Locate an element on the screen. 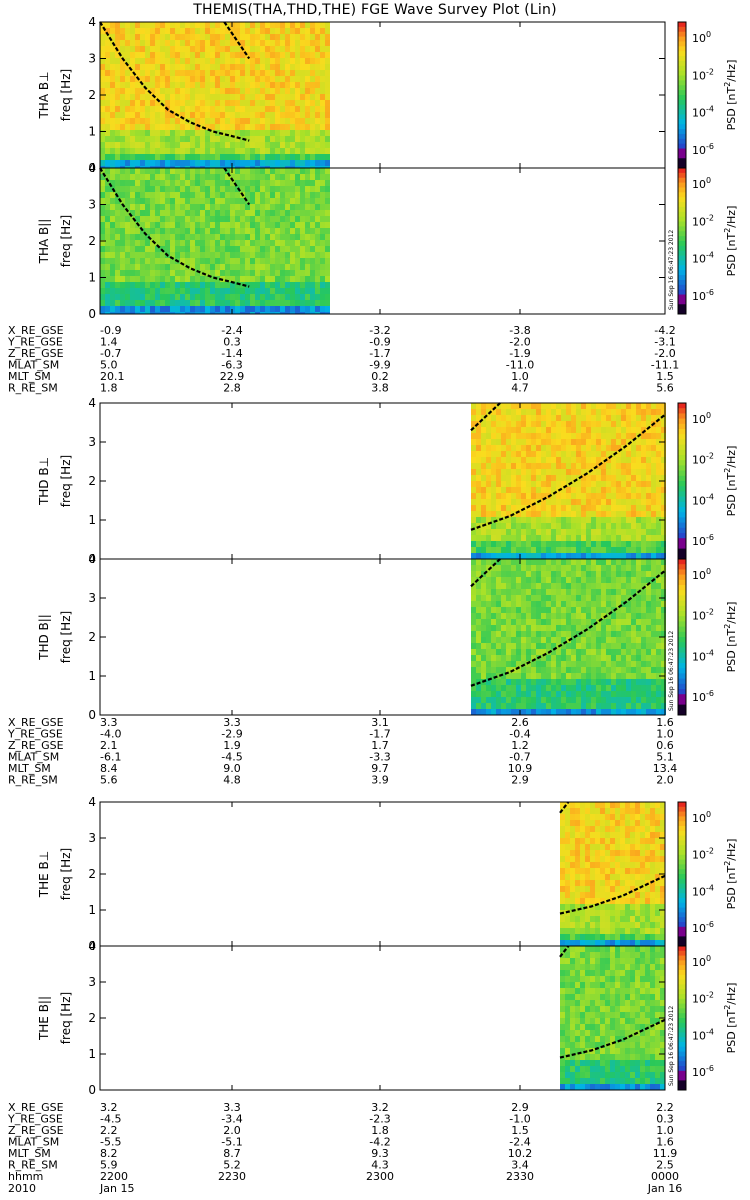 This screenshot has height=1200, width=750. colorbar-label-tha-bpar: PSD [nT2/Hz] is located at coordinates (730, 241).